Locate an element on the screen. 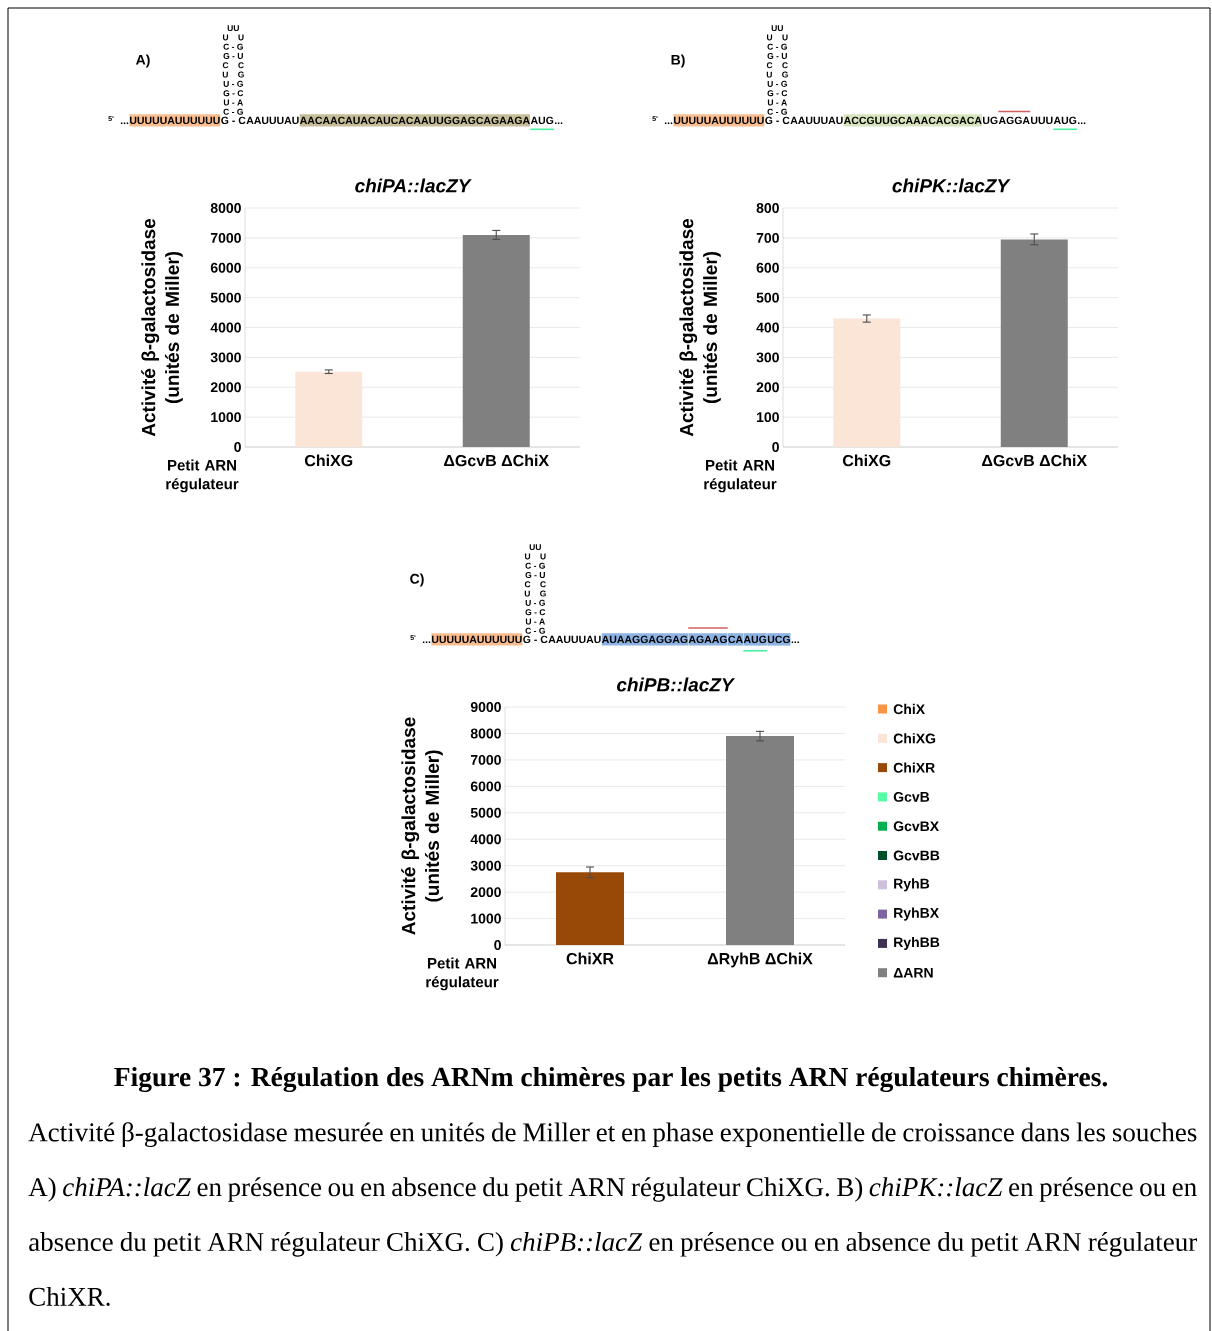  legend-label: RyhBX is located at coordinates (916, 914).